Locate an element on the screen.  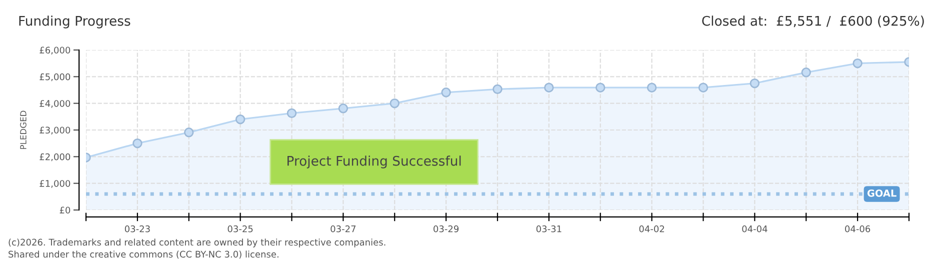
y-tick-label: £5,000 is located at coordinates (55, 77).